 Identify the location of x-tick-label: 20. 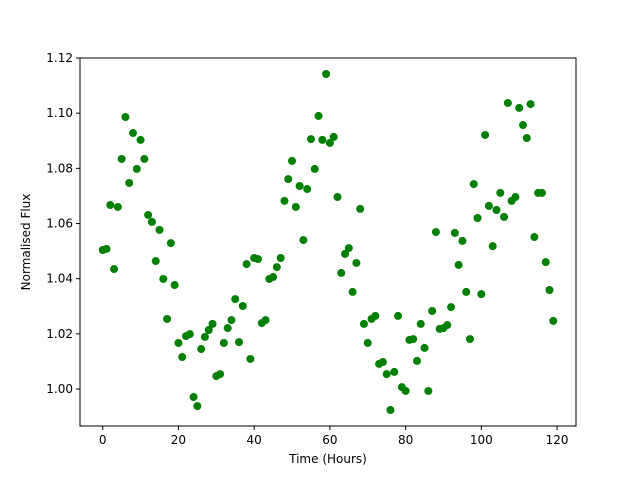
(178, 440).